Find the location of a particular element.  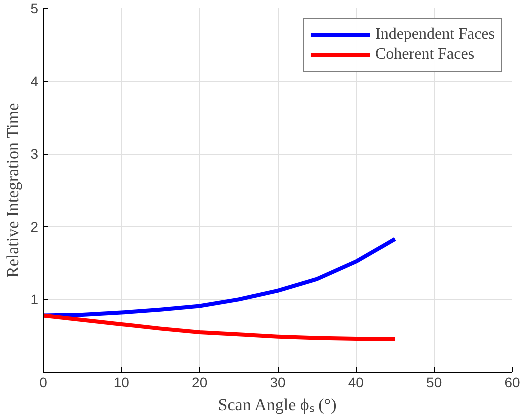

x-axis-title: Scan Angle ϕₛ (°) is located at coordinates (277, 405).